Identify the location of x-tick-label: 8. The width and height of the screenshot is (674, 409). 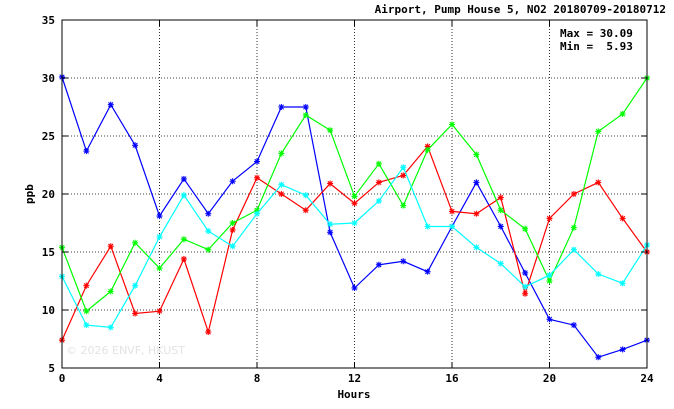
(257, 378).